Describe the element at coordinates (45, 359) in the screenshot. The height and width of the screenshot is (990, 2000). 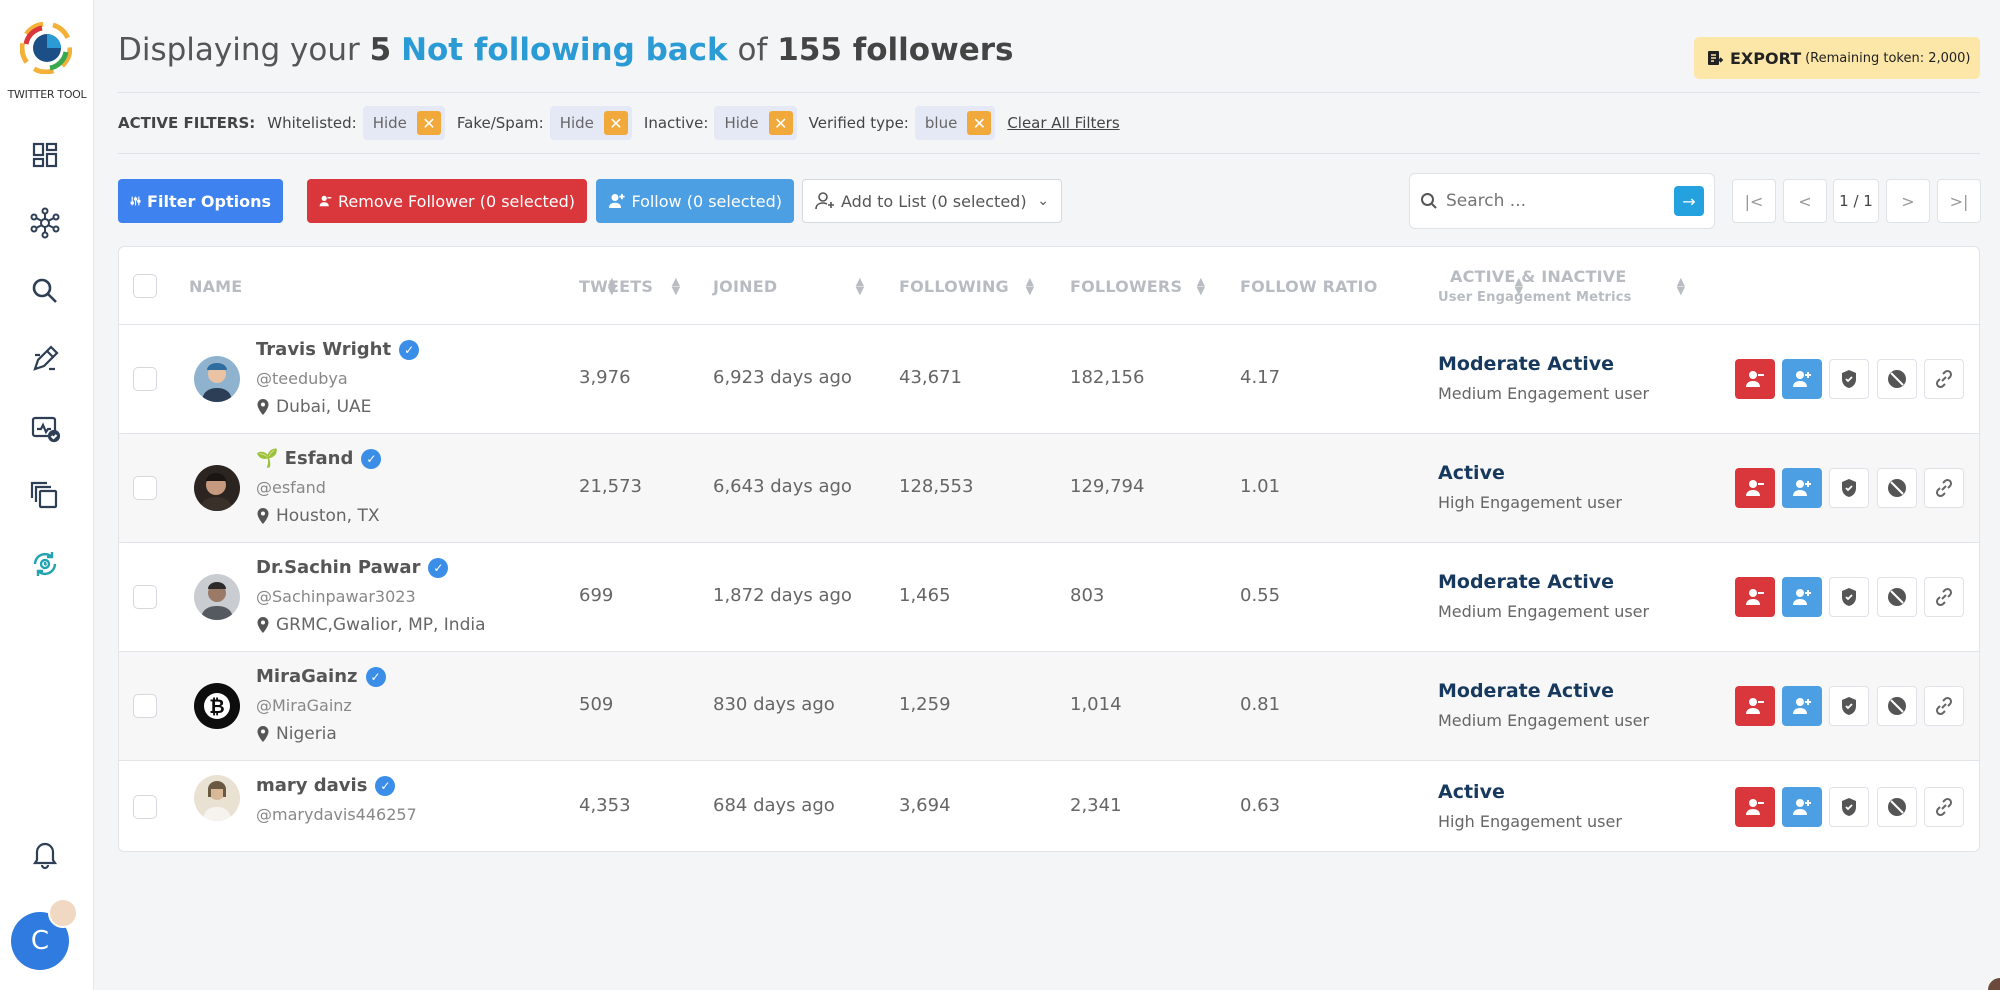
I see `edit-tool-icon` at that location.